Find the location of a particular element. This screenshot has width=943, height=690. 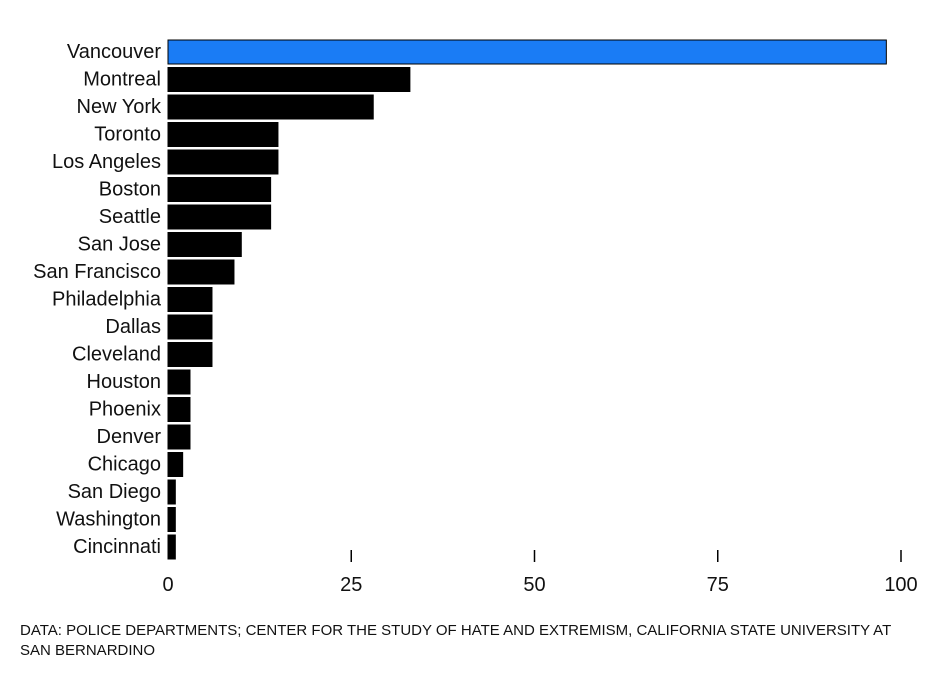

bar-seattle is located at coordinates (219, 217).